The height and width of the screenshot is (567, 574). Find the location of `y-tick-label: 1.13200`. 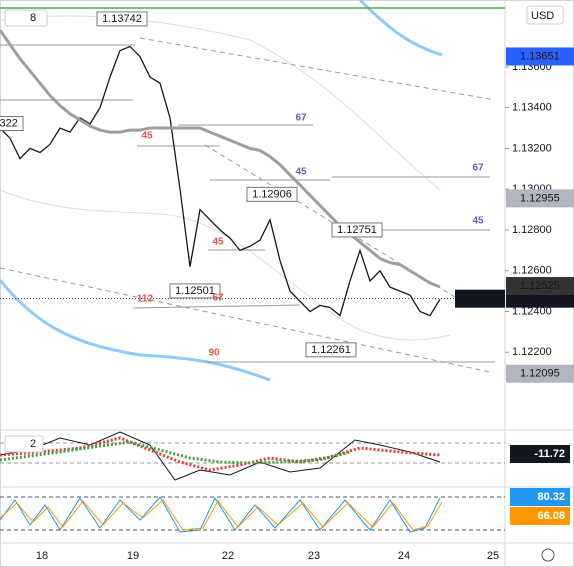

y-tick-label: 1.13200 is located at coordinates (532, 148).